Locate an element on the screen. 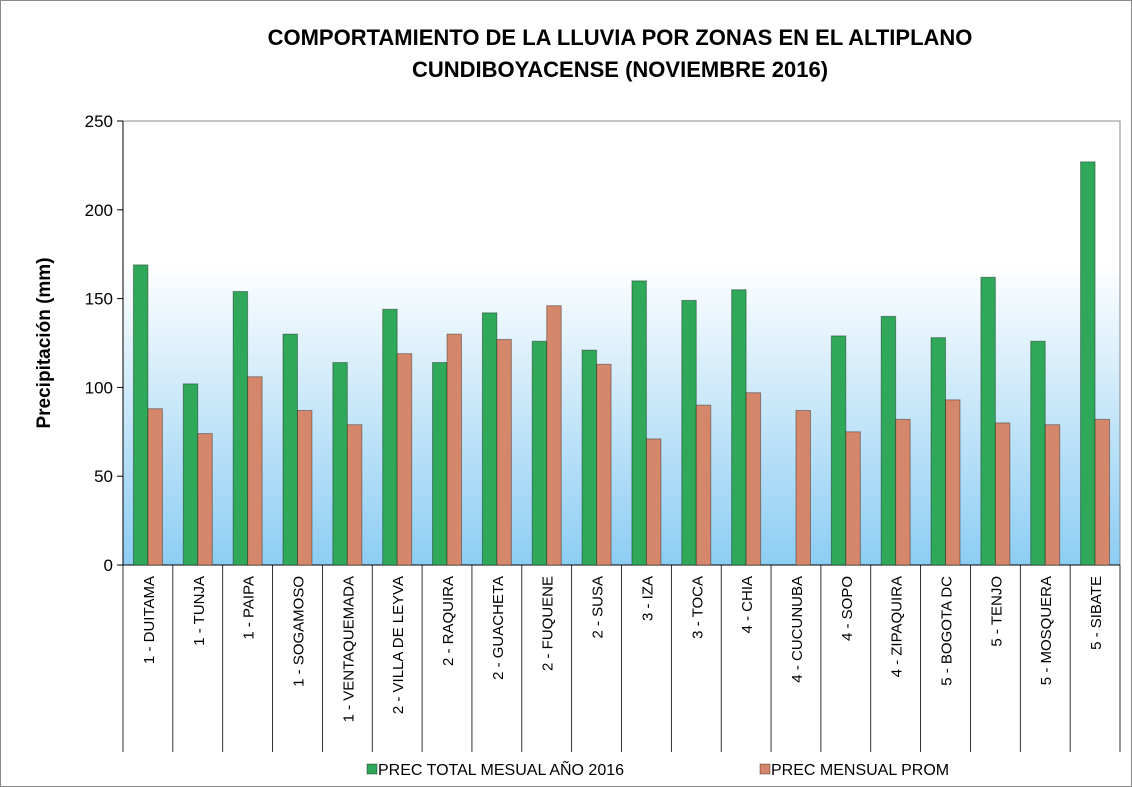 This screenshot has height=787, width=1132. x-tick-label: 5 - MOSQUERA is located at coordinates (1046, 630).